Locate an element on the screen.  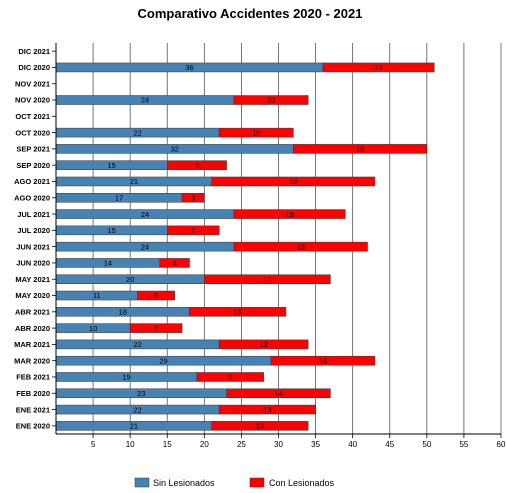
bar-con-lesionados-feb-2020 is located at coordinates (278, 393).